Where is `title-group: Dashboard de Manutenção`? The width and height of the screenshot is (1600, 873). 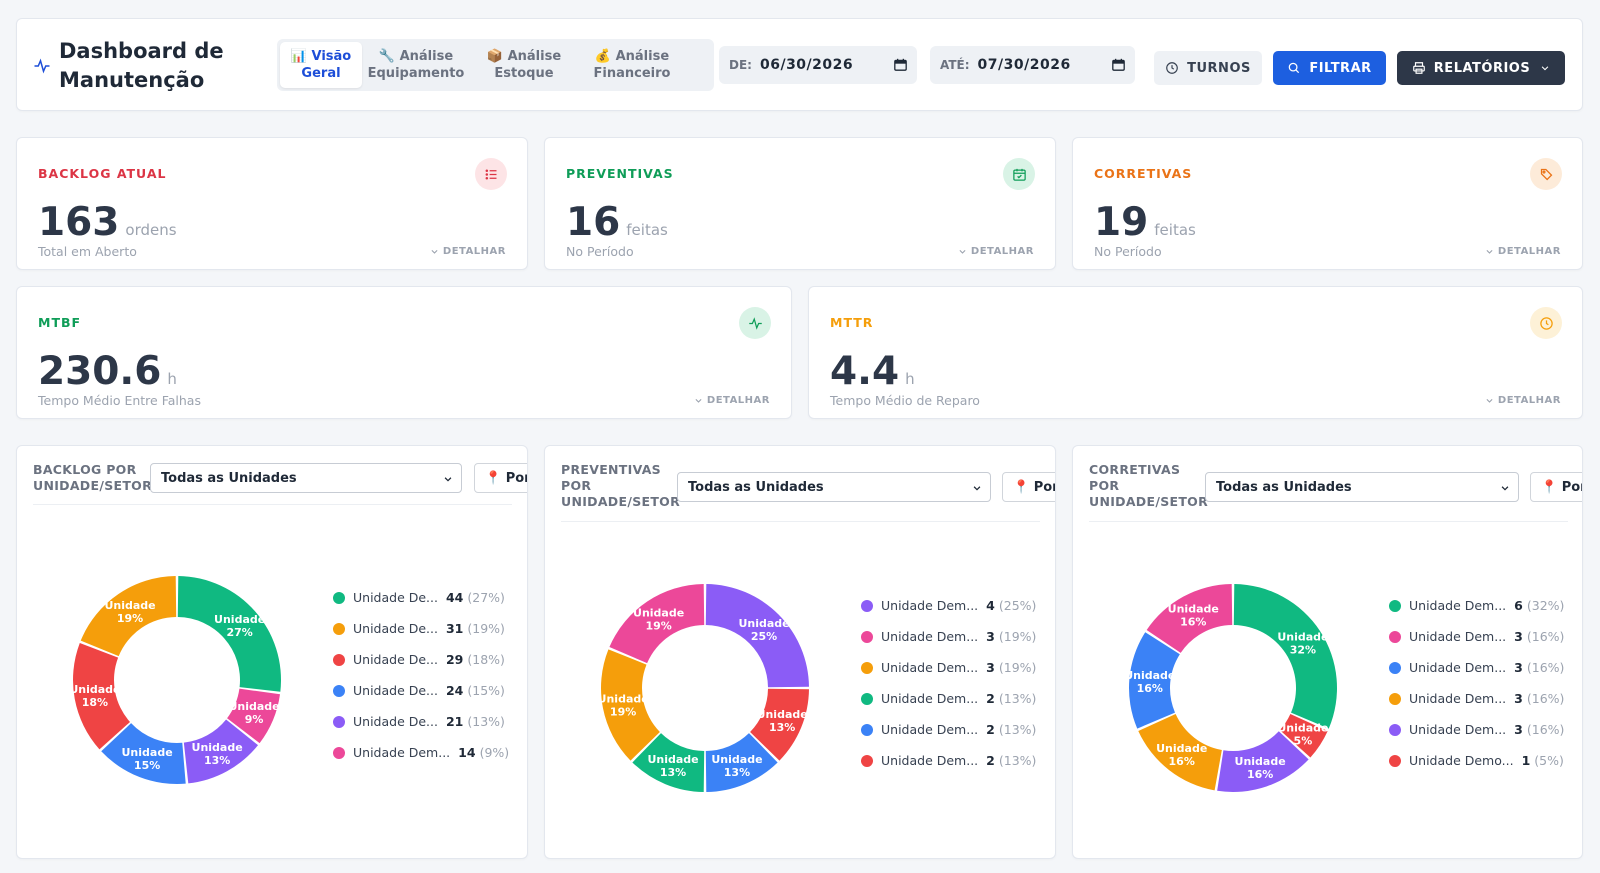
title-group: Dashboard de Manutenção is located at coordinates (151, 66).